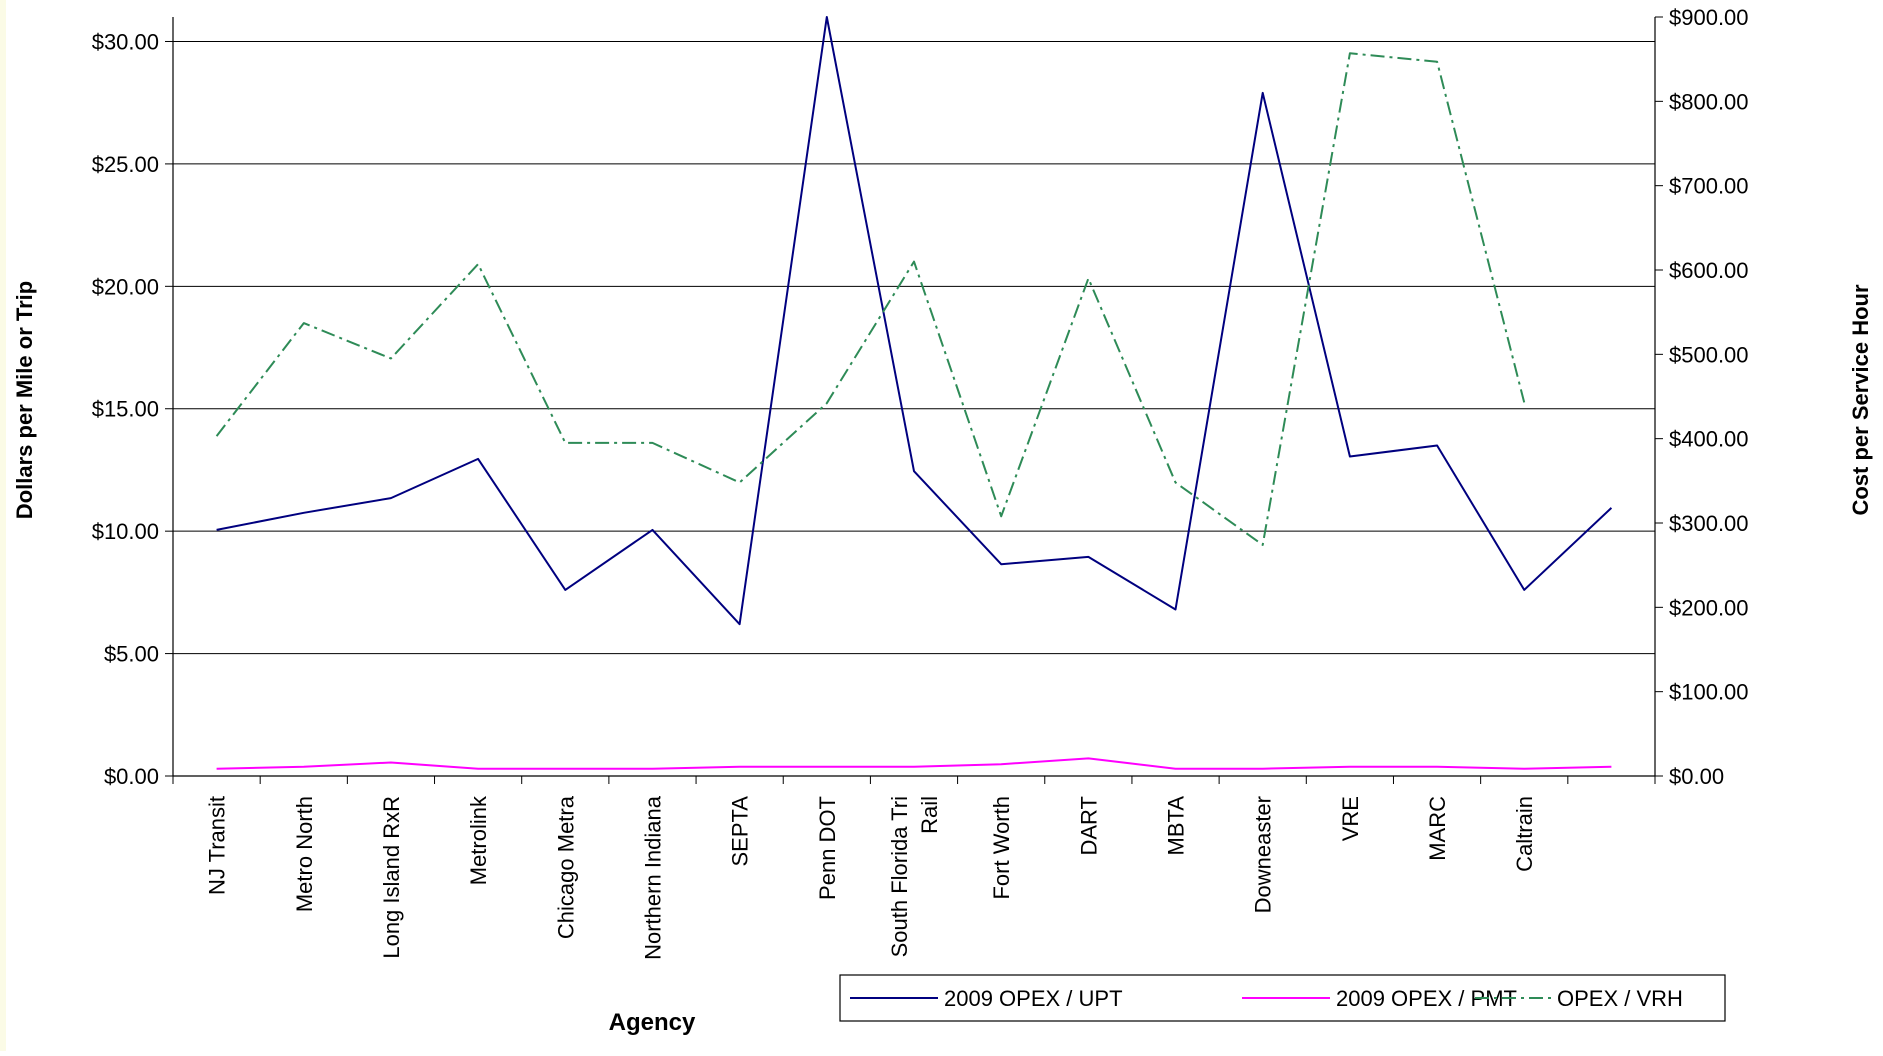 This screenshot has width=1883, height=1056. Describe the element at coordinates (653, 877) in the screenshot. I see `x-tick-label: Northern Indiana` at that location.